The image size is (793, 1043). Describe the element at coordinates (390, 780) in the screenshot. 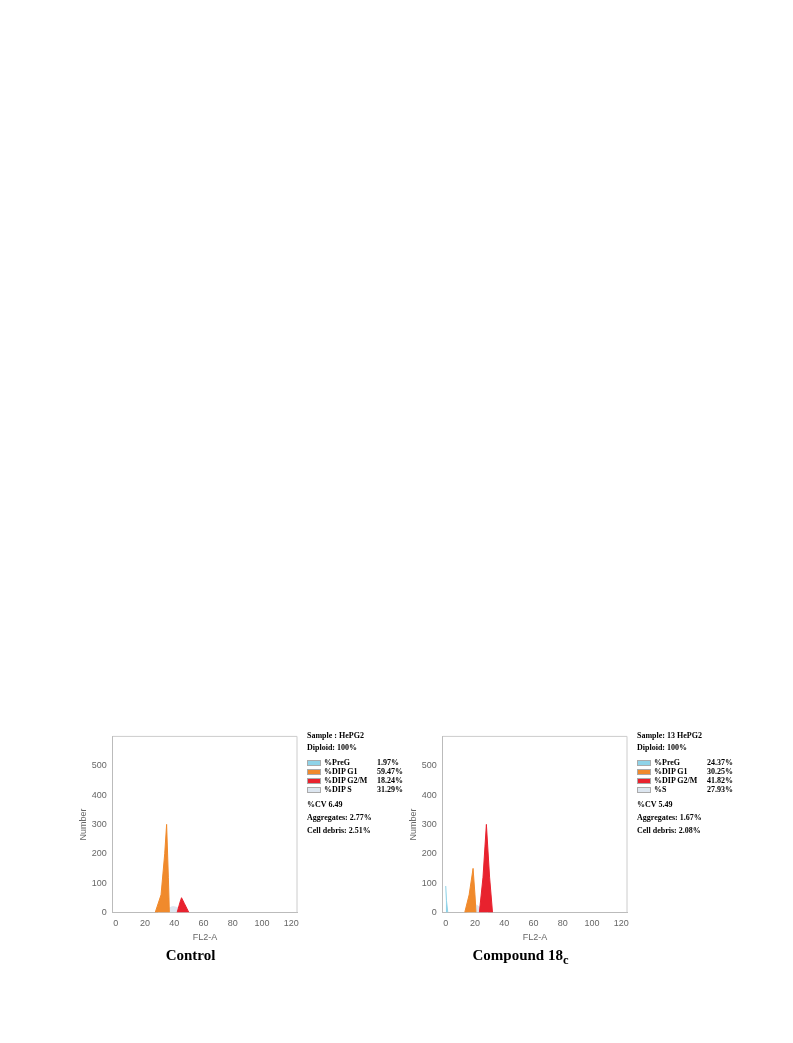

I see `text: 18.24%` at that location.